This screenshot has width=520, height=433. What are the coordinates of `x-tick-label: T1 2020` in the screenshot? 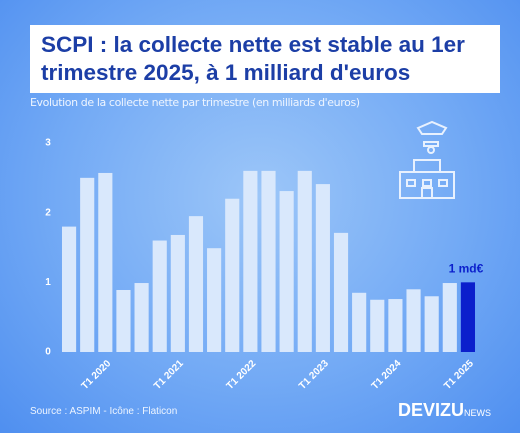 It's located at (97, 375).